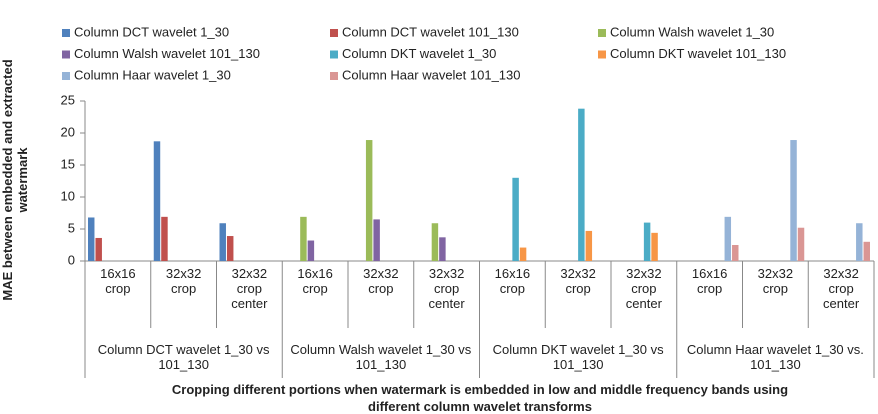 The width and height of the screenshot is (878, 414). I want to click on group-label: Column DKT wavelet 1_30 vs 101_130, so click(578, 357).